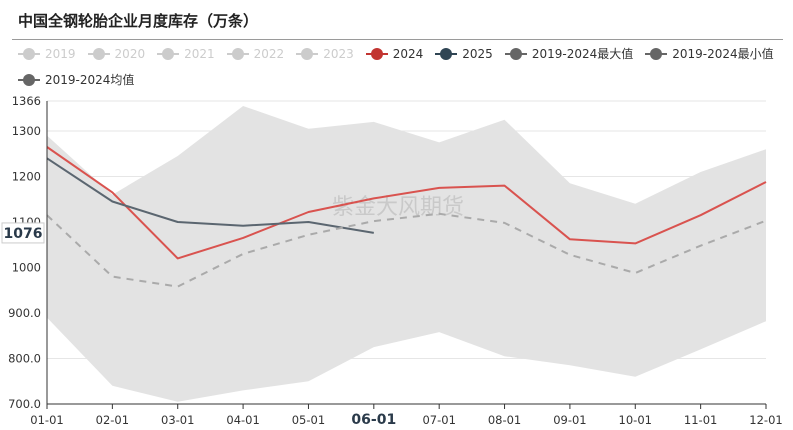 This screenshot has width=793, height=430. I want to click on x-tick-label: 07-01, so click(438, 420).